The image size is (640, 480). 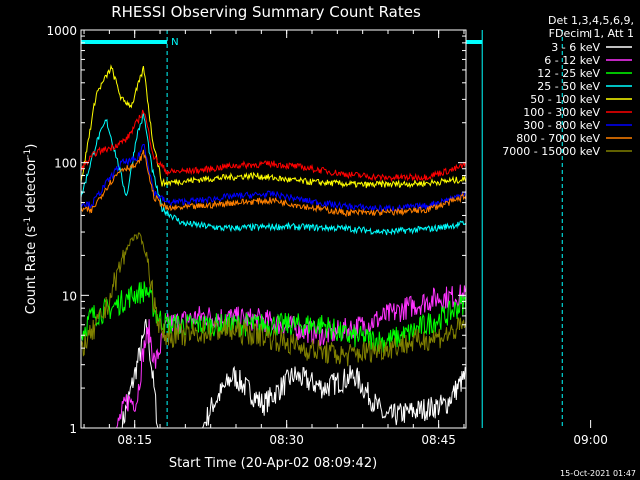 What do you see at coordinates (273, 463) in the screenshot?
I see `x-axis-label: Start Time (20-Apr-02 08:09:42)` at bounding box center [273, 463].